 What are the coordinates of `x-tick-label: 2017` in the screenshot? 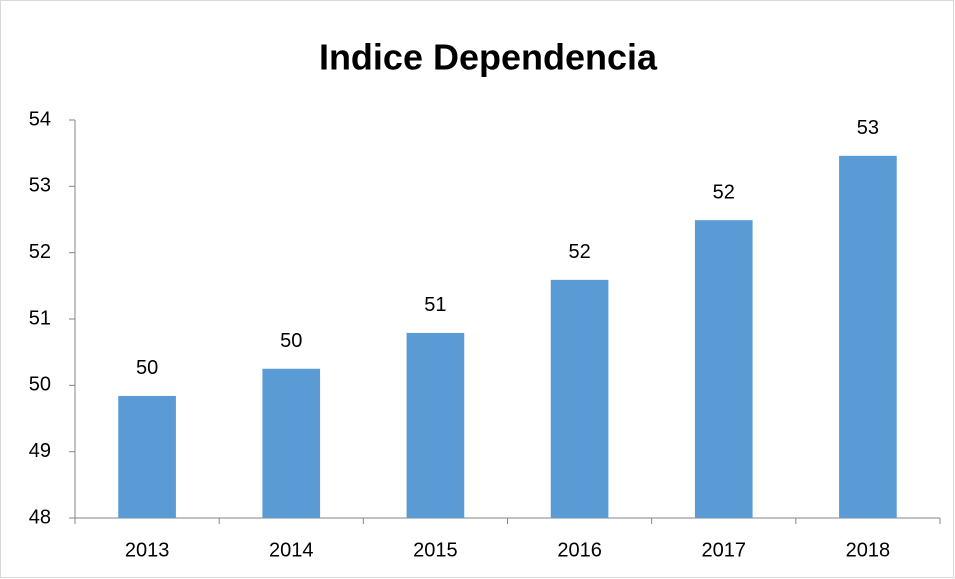 It's located at (724, 550).